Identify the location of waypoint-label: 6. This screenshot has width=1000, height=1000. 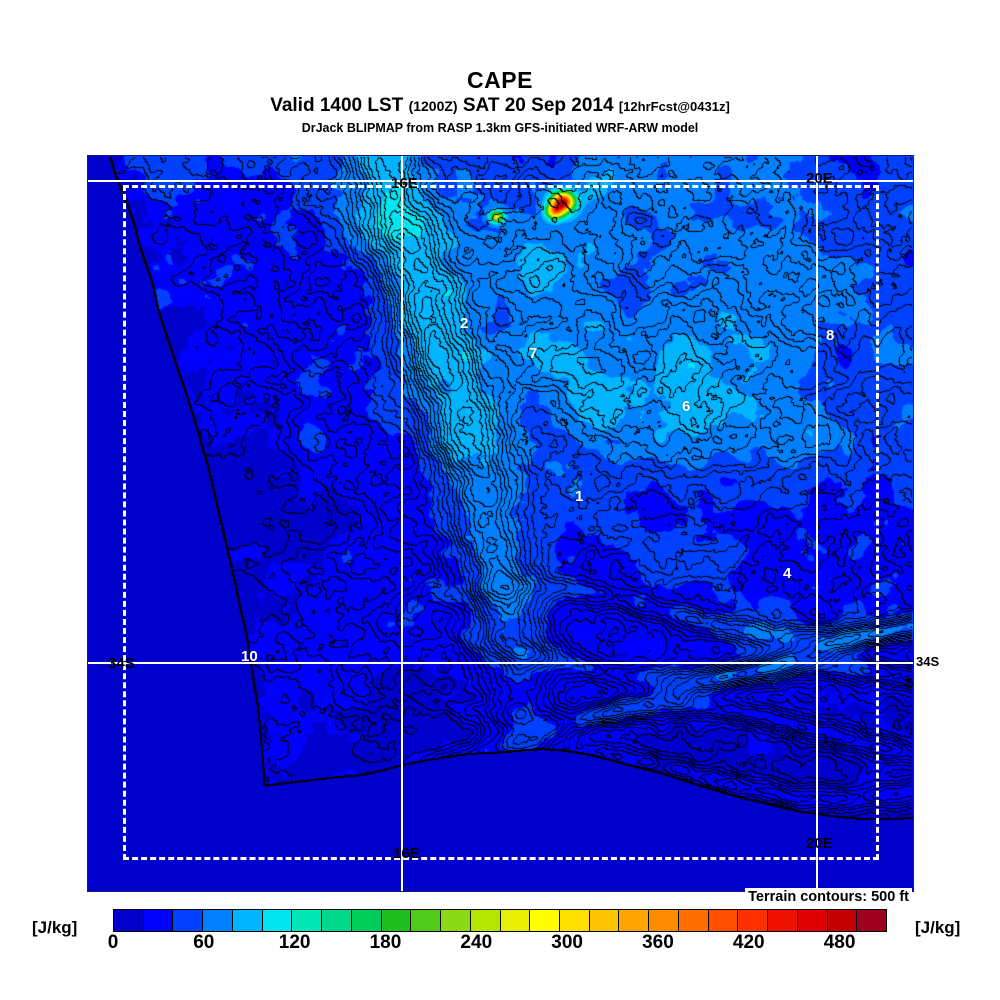
(686, 406).